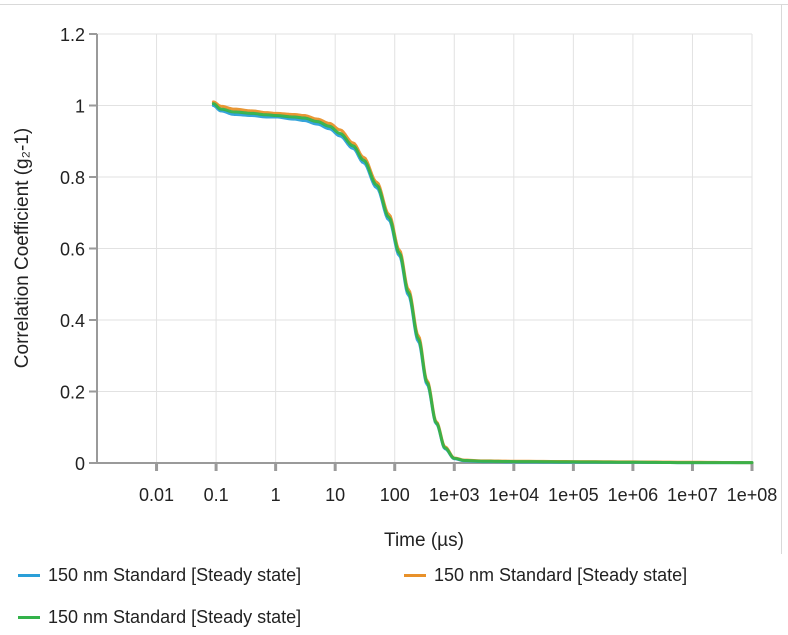  Describe the element at coordinates (80, 107) in the screenshot. I see `y-tick-label: 1` at that location.